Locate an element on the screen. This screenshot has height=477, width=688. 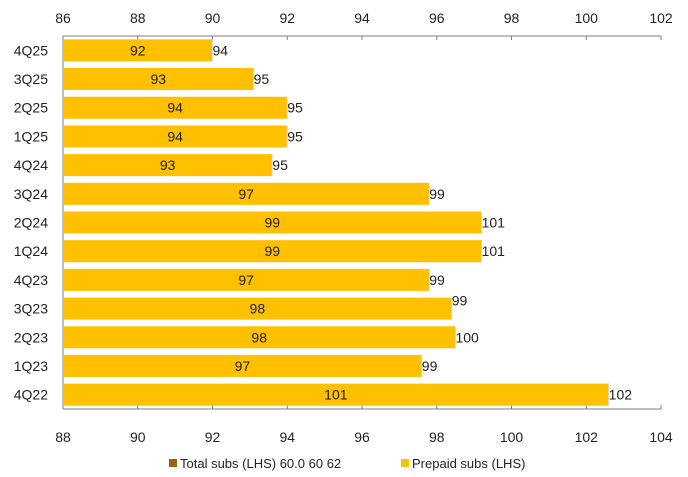
category-label: 1Q23 is located at coordinates (31, 366).